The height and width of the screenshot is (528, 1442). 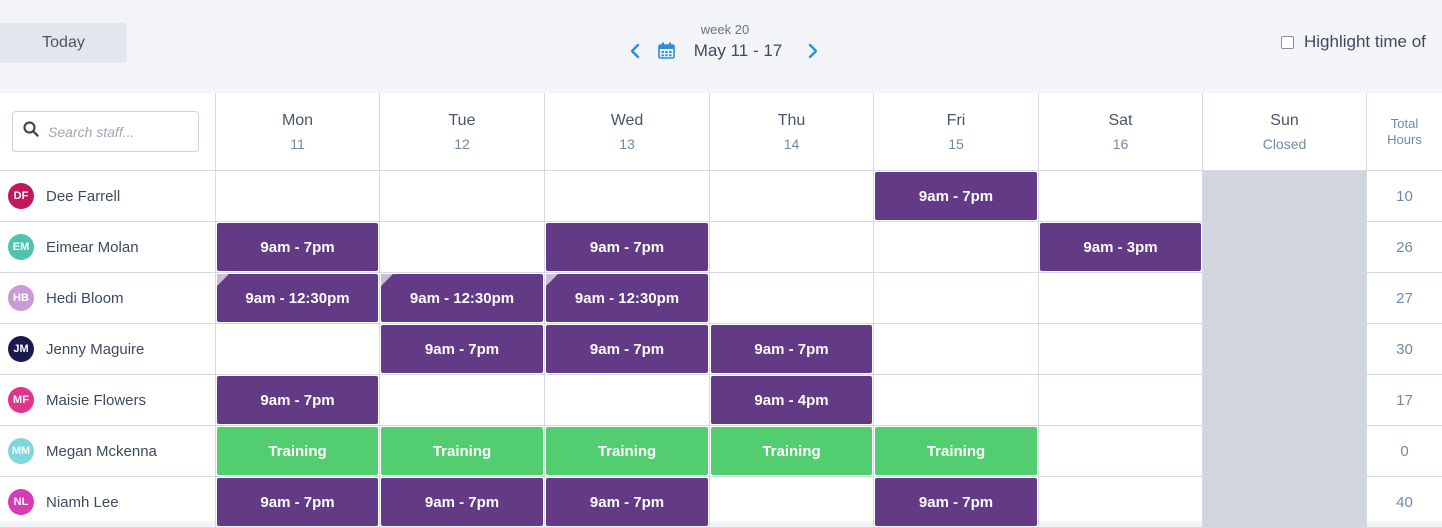 I want to click on shift-block: 9am - 4pm, so click(x=791, y=400).